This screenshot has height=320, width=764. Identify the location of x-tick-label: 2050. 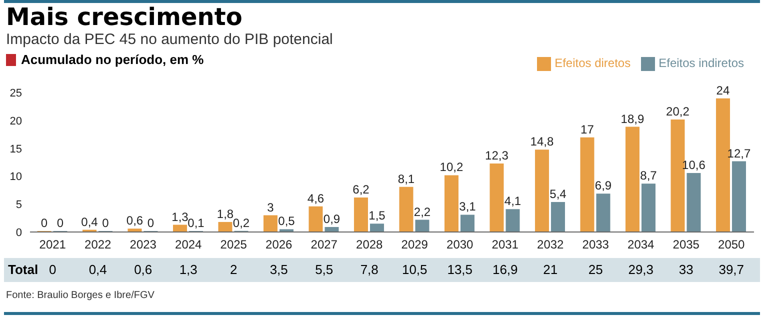
(732, 245).